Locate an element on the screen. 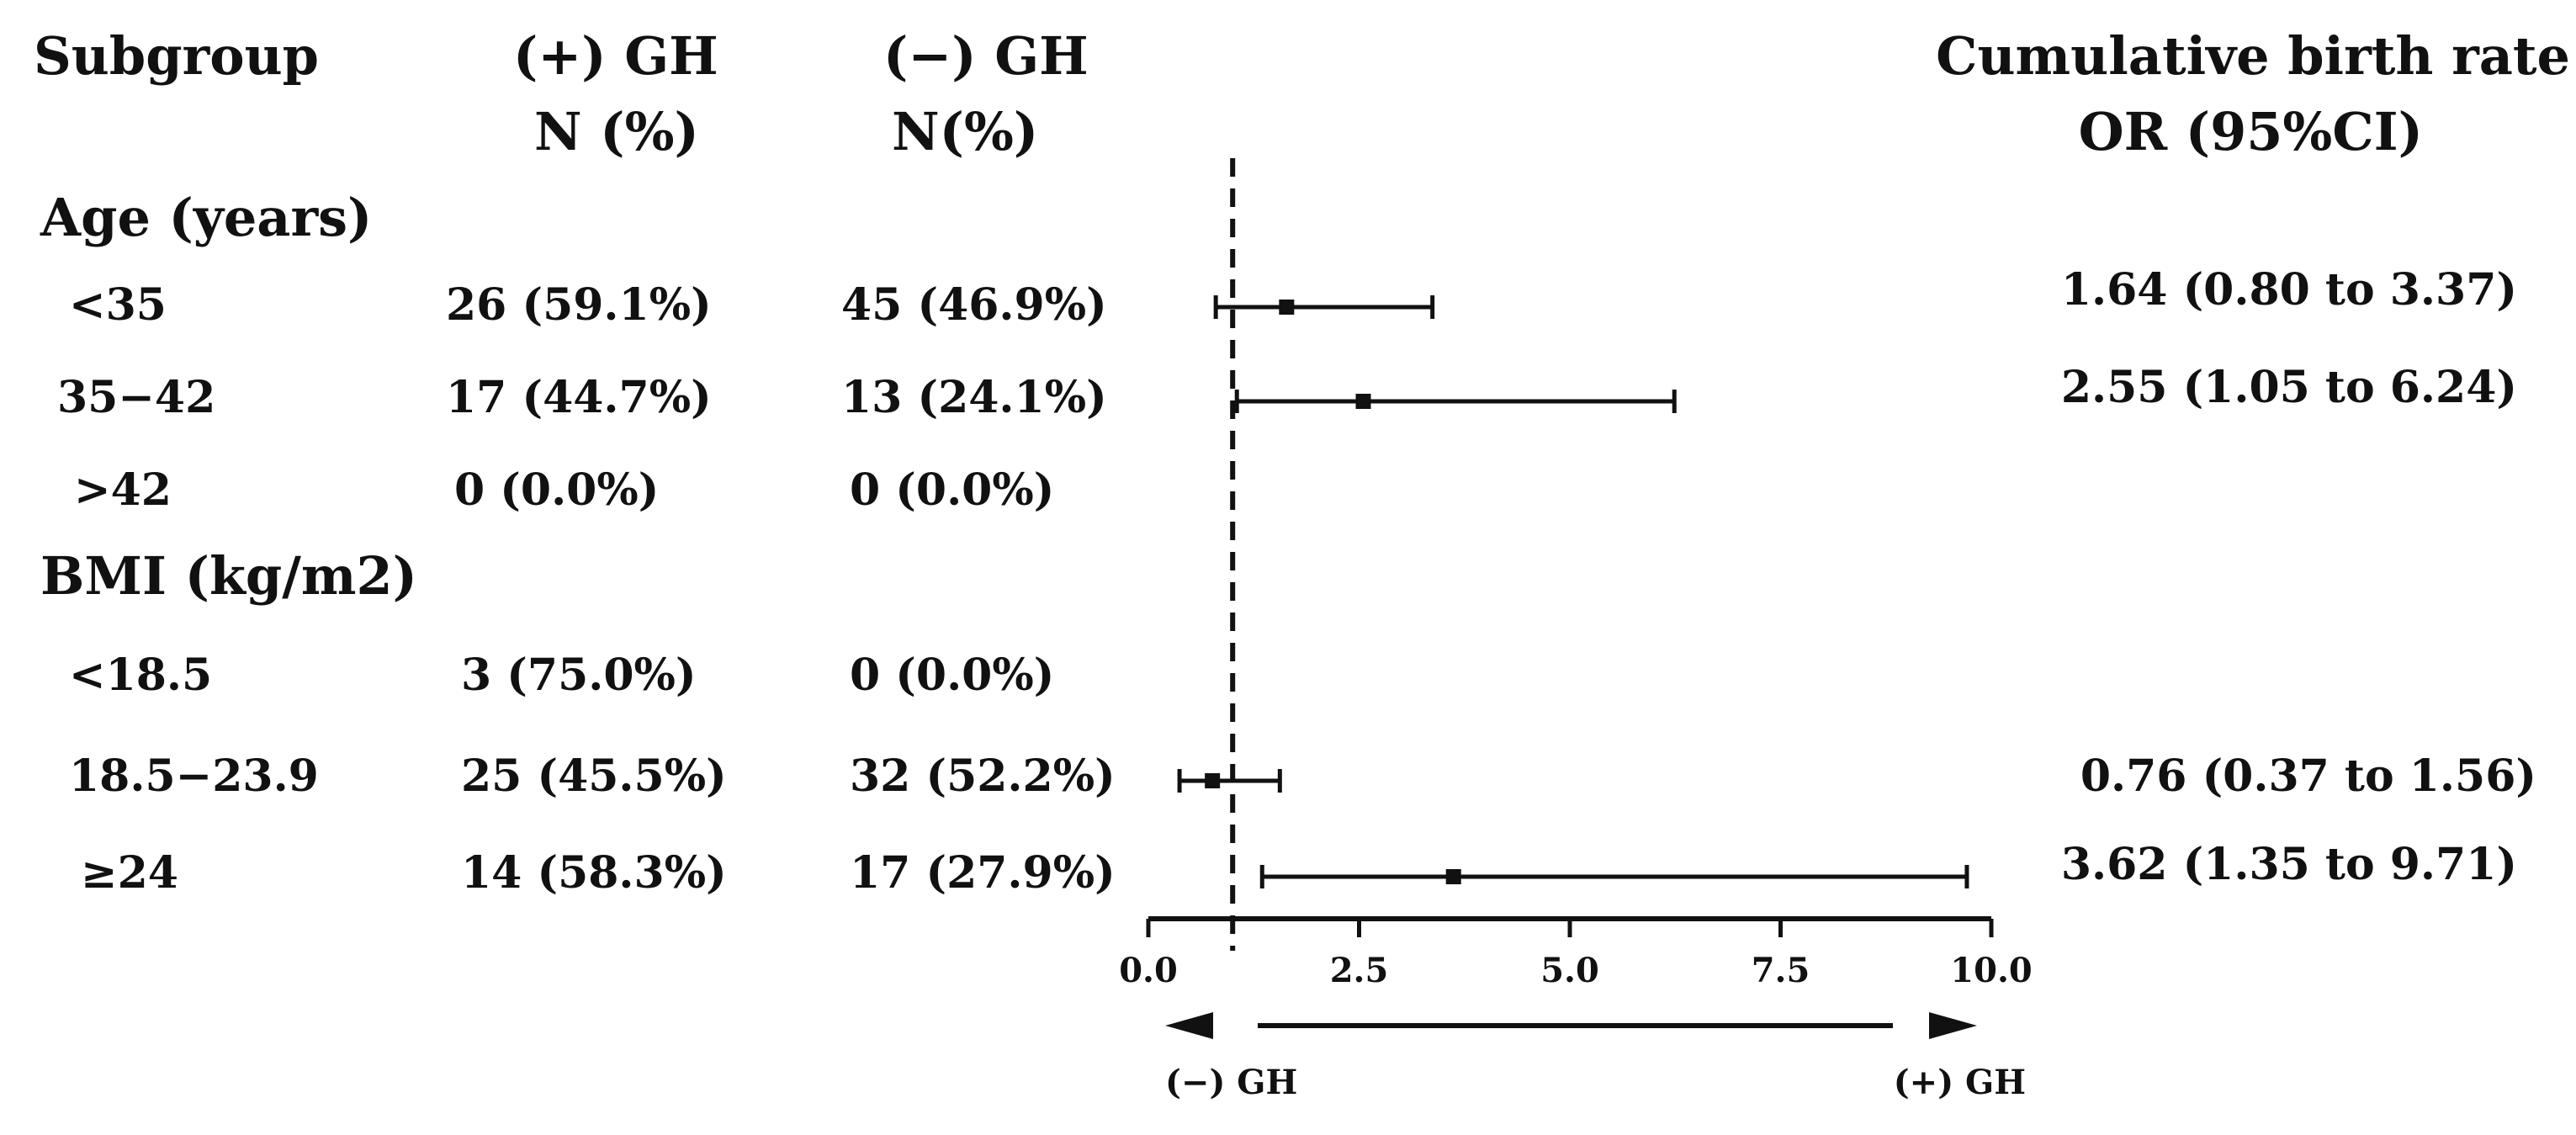  x-tick-label: 2.5 is located at coordinates (1359, 970).